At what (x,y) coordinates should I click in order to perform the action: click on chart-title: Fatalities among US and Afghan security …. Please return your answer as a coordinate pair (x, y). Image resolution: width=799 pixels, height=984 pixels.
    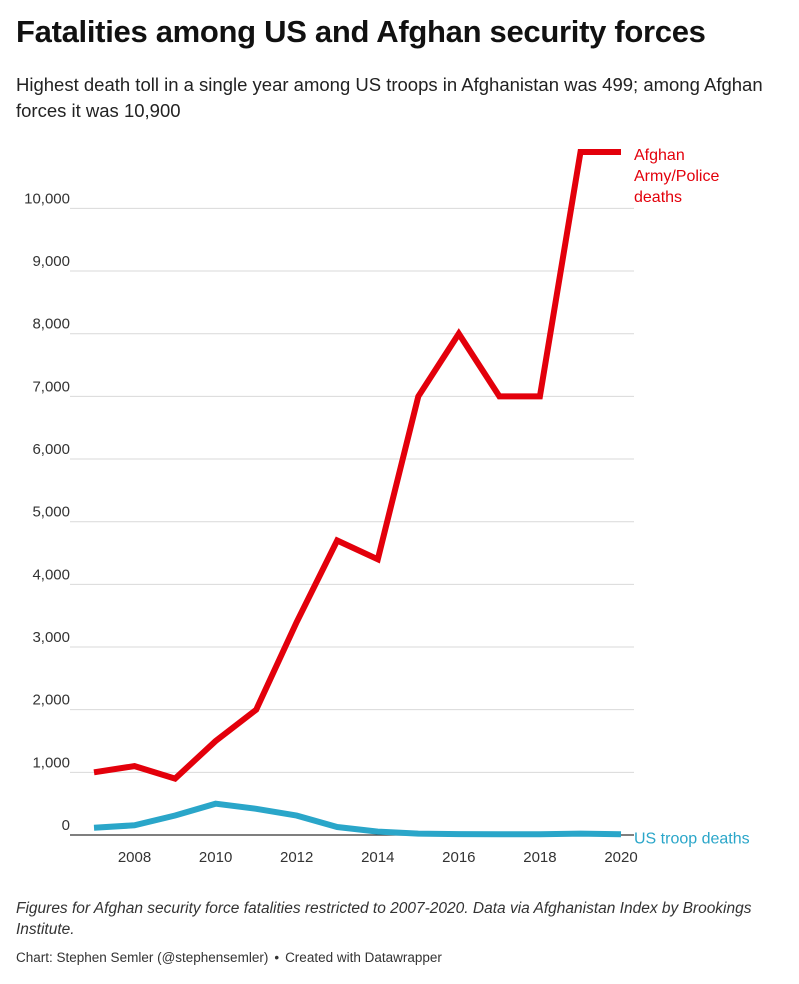
    Looking at the image, I should click on (361, 31).